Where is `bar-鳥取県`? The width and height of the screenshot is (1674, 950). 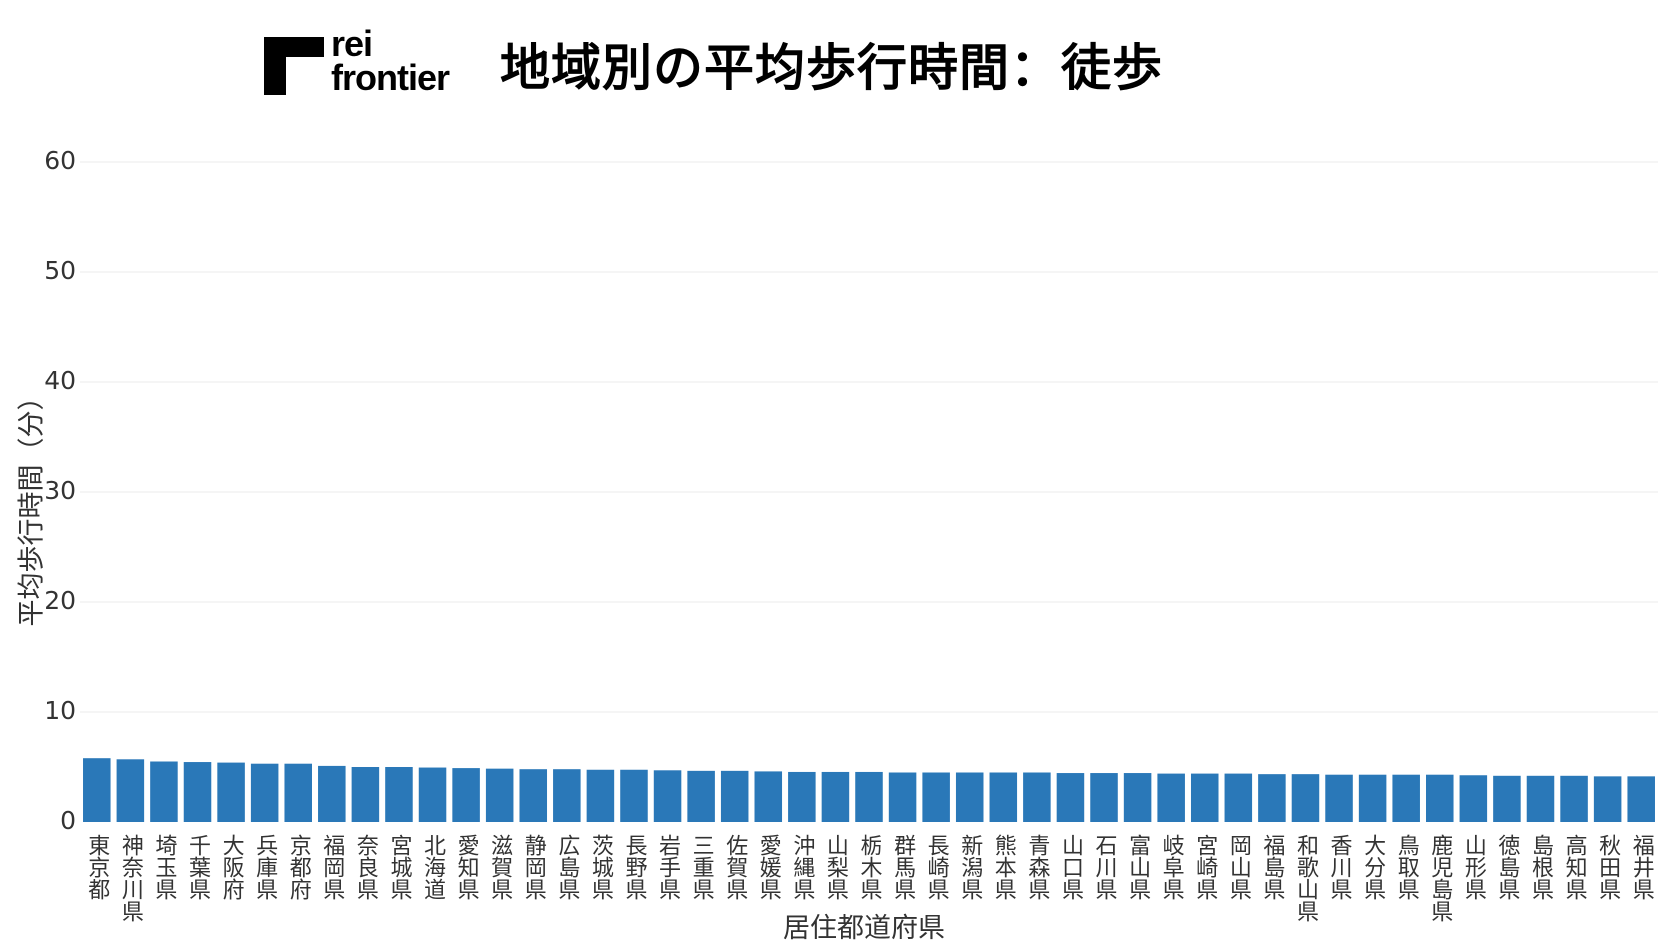
bar-鳥取県 is located at coordinates (1406, 798).